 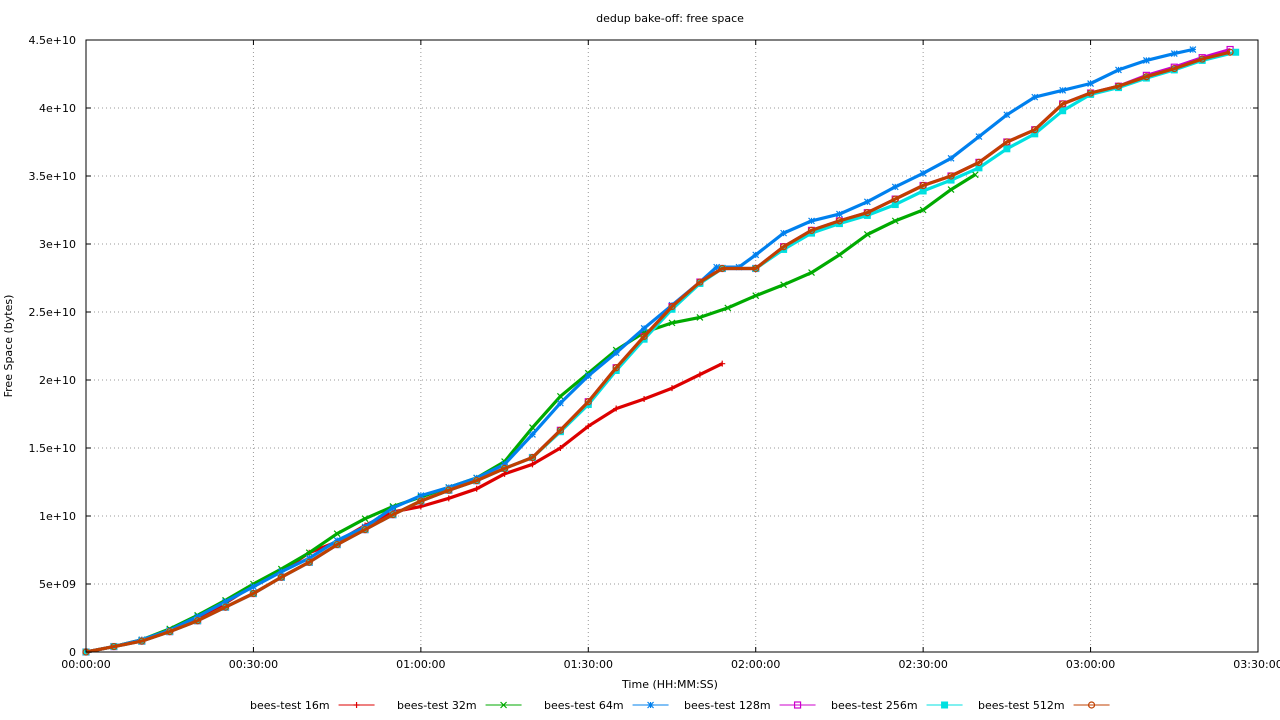 I want to click on y-tick-label: 0, so click(x=72, y=652).